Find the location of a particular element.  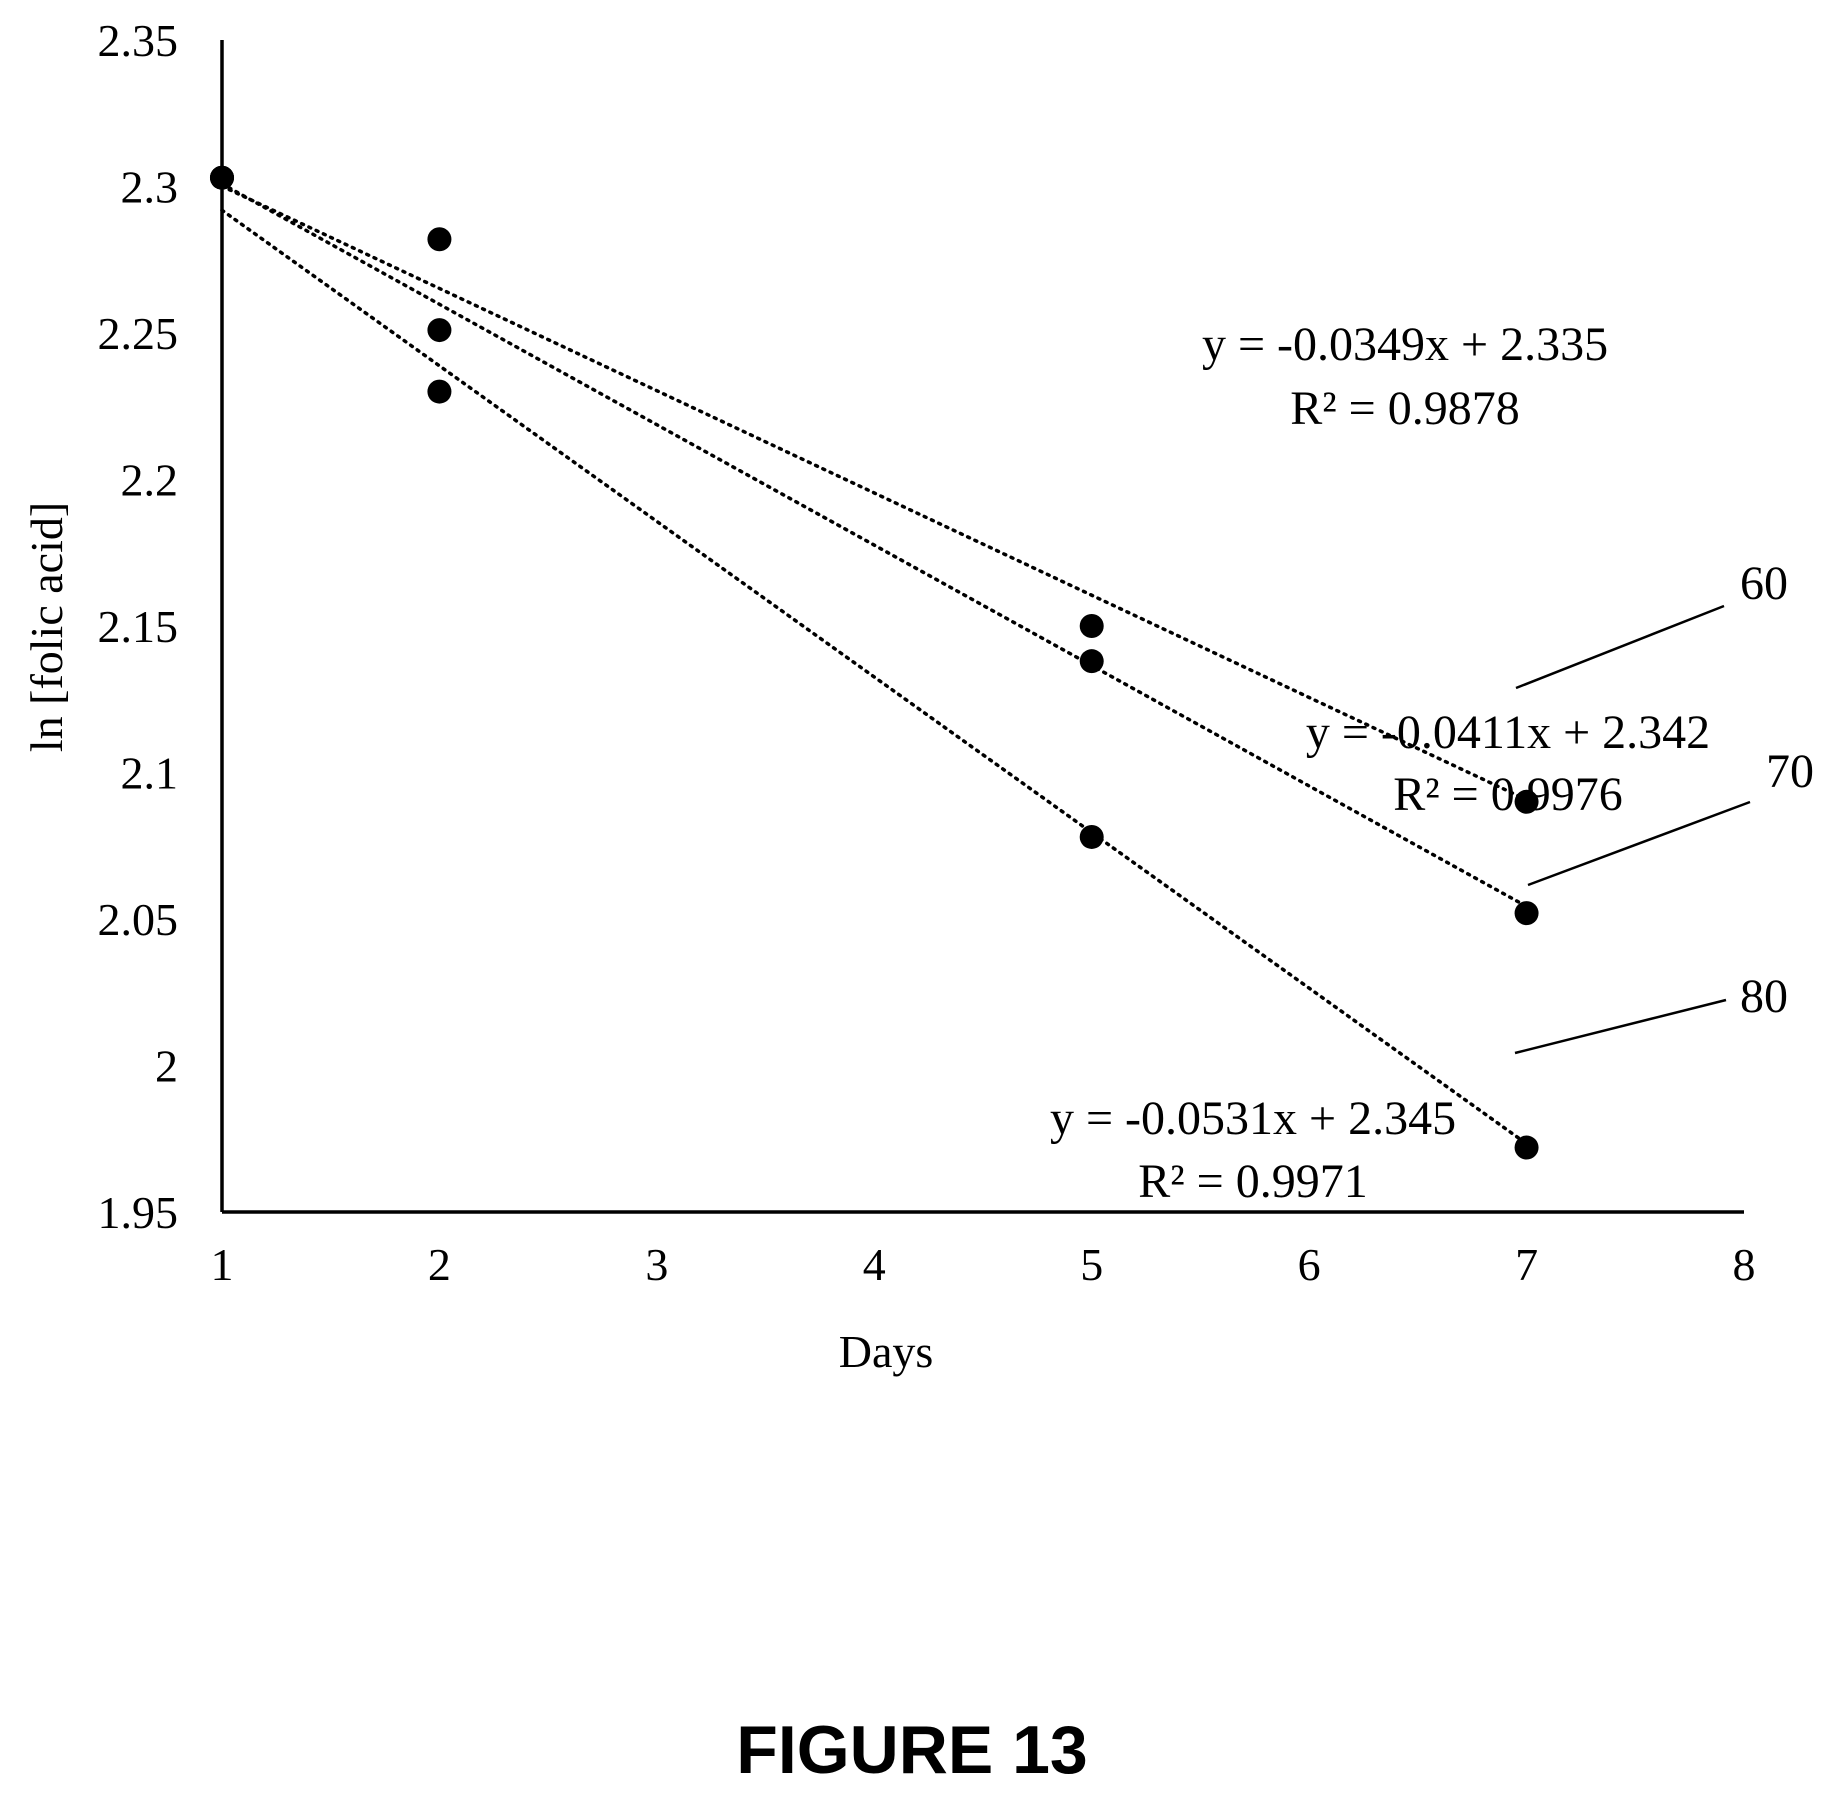

x-tick-label: 6 is located at coordinates (1309, 1264).